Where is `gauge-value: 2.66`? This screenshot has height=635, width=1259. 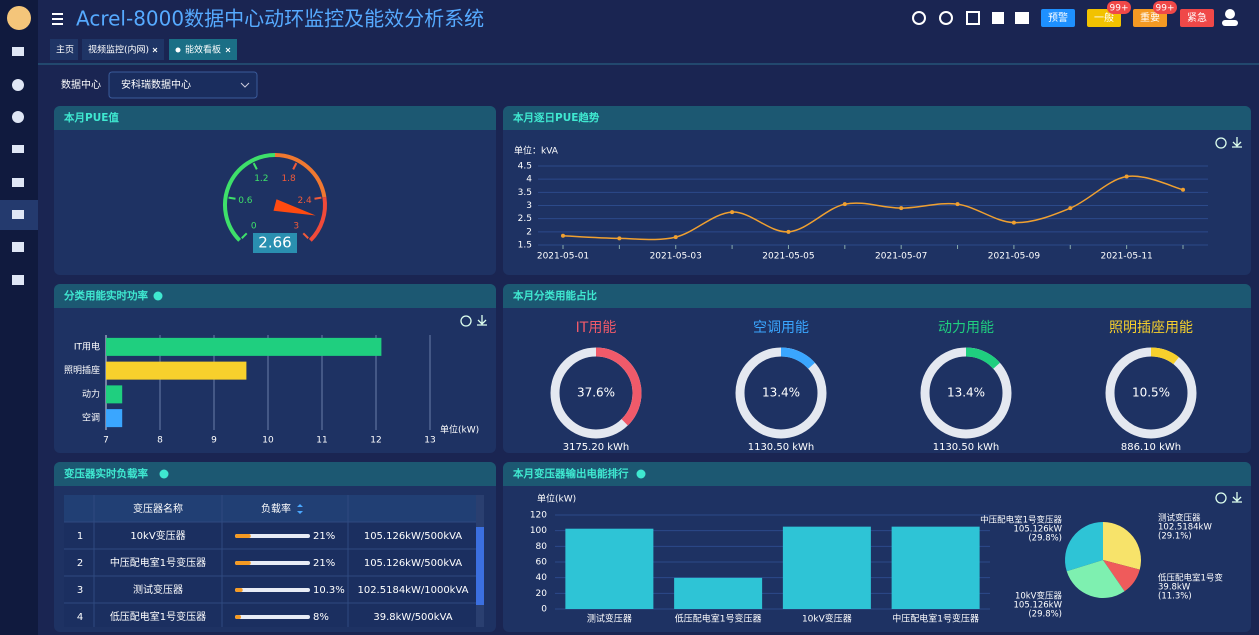 gauge-value: 2.66 is located at coordinates (274, 243).